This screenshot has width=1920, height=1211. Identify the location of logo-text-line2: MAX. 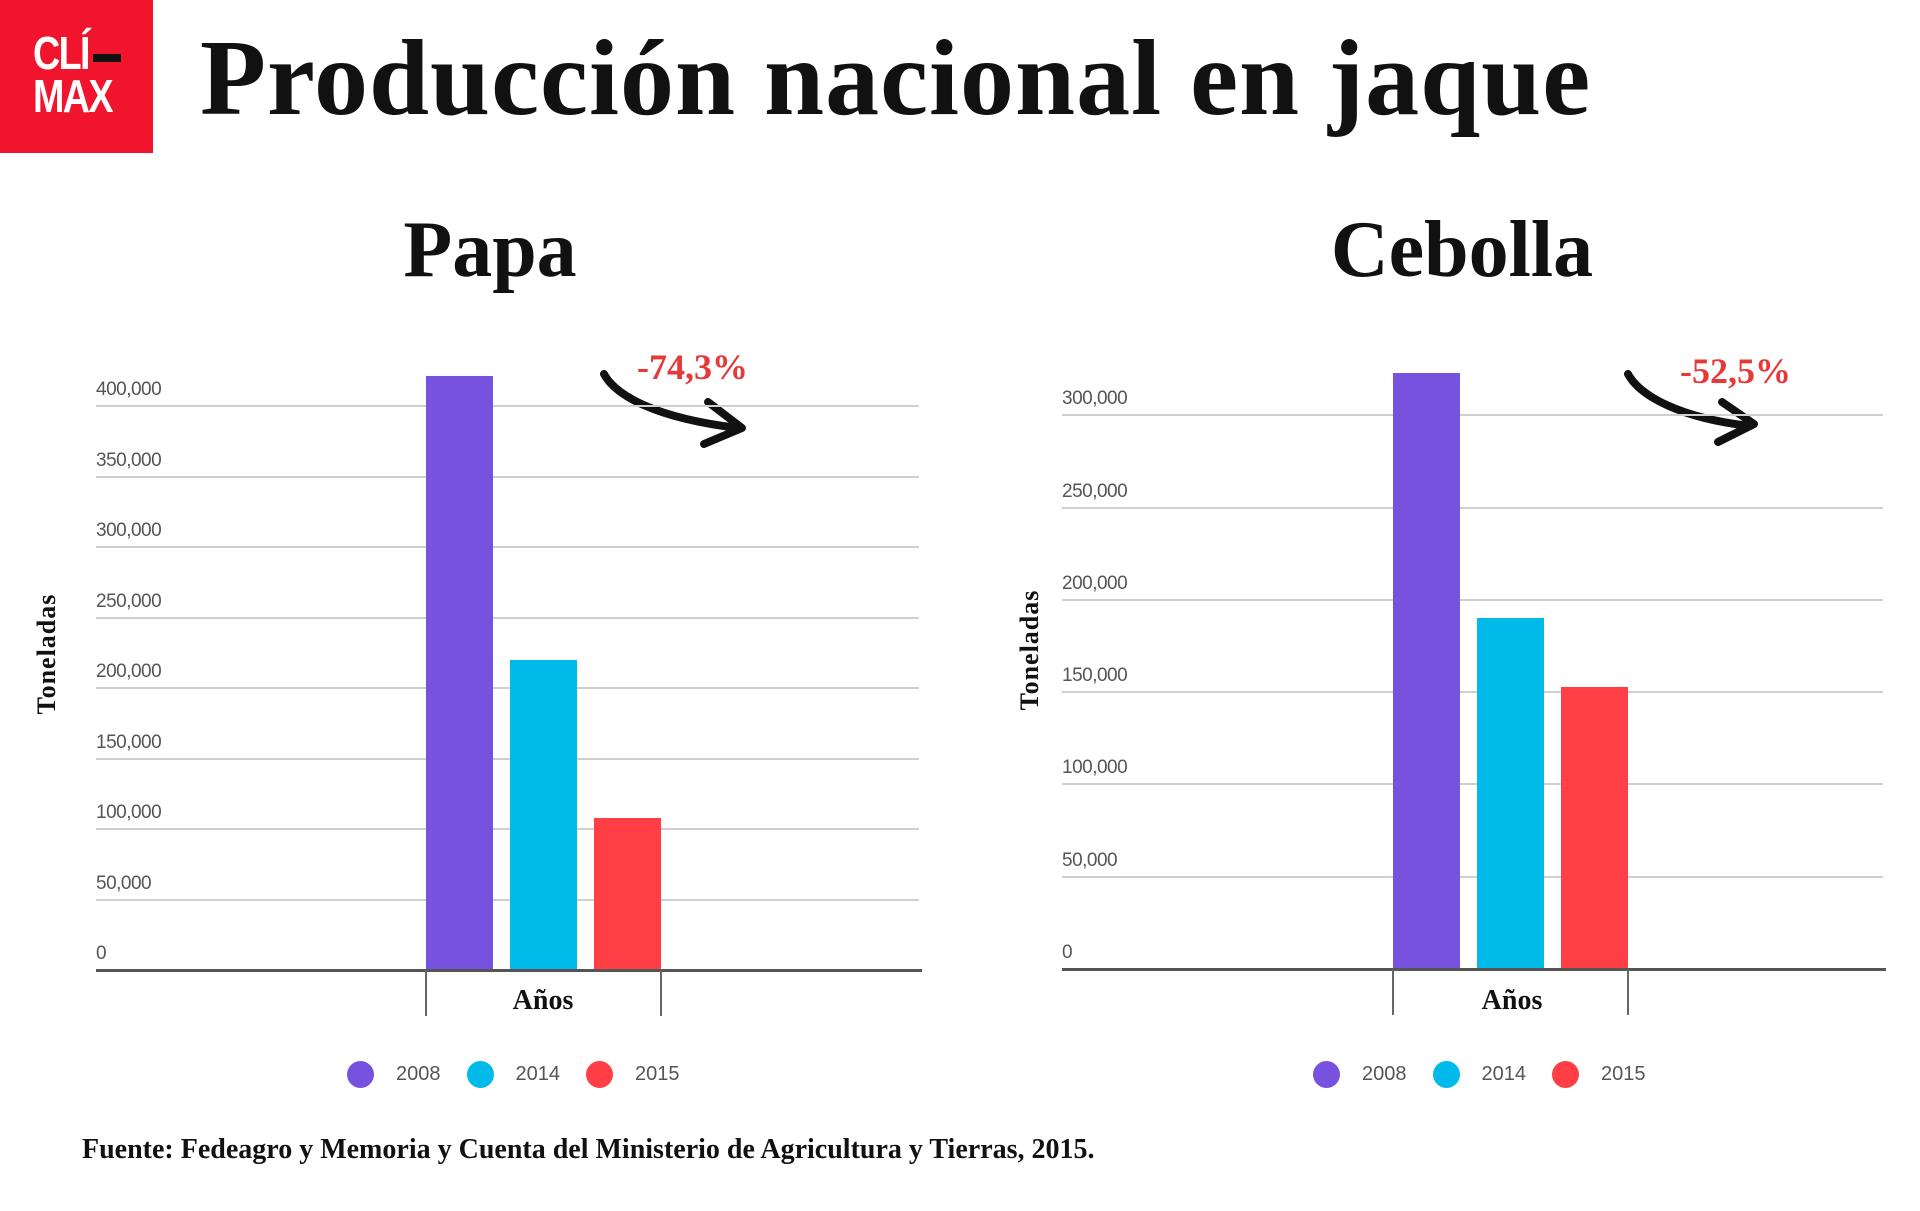
(73, 96).